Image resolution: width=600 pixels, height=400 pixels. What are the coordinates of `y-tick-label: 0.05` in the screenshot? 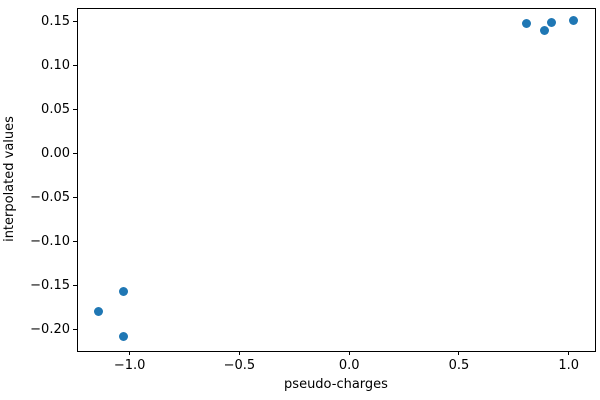 It's located at (55, 109).